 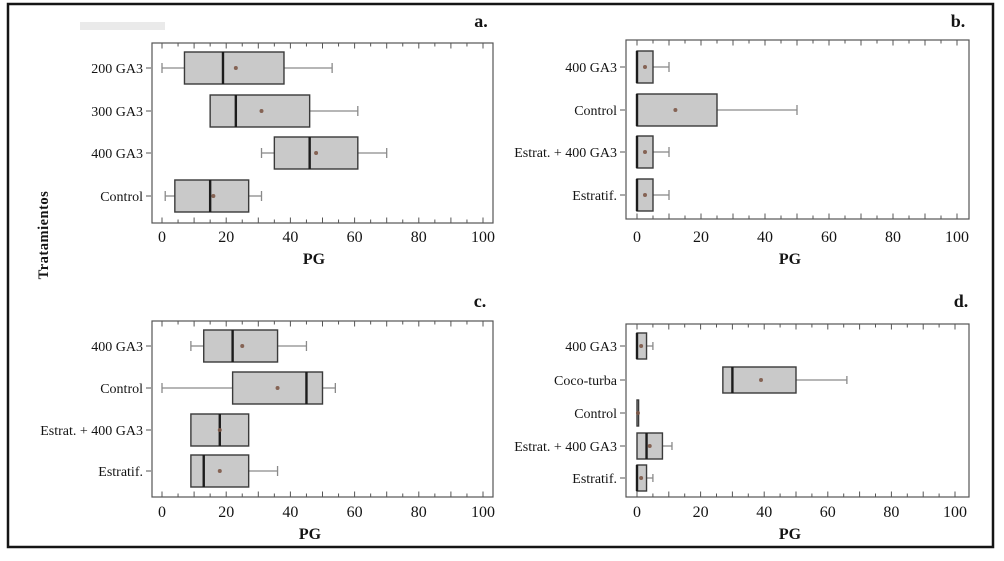 What do you see at coordinates (586, 381) in the screenshot?
I see `category-label: Coco-turba` at bounding box center [586, 381].